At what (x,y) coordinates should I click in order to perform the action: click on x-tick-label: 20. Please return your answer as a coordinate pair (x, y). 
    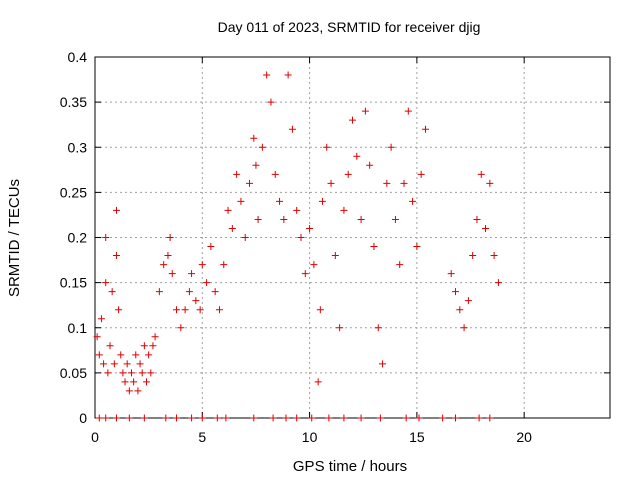
    Looking at the image, I should click on (524, 437).